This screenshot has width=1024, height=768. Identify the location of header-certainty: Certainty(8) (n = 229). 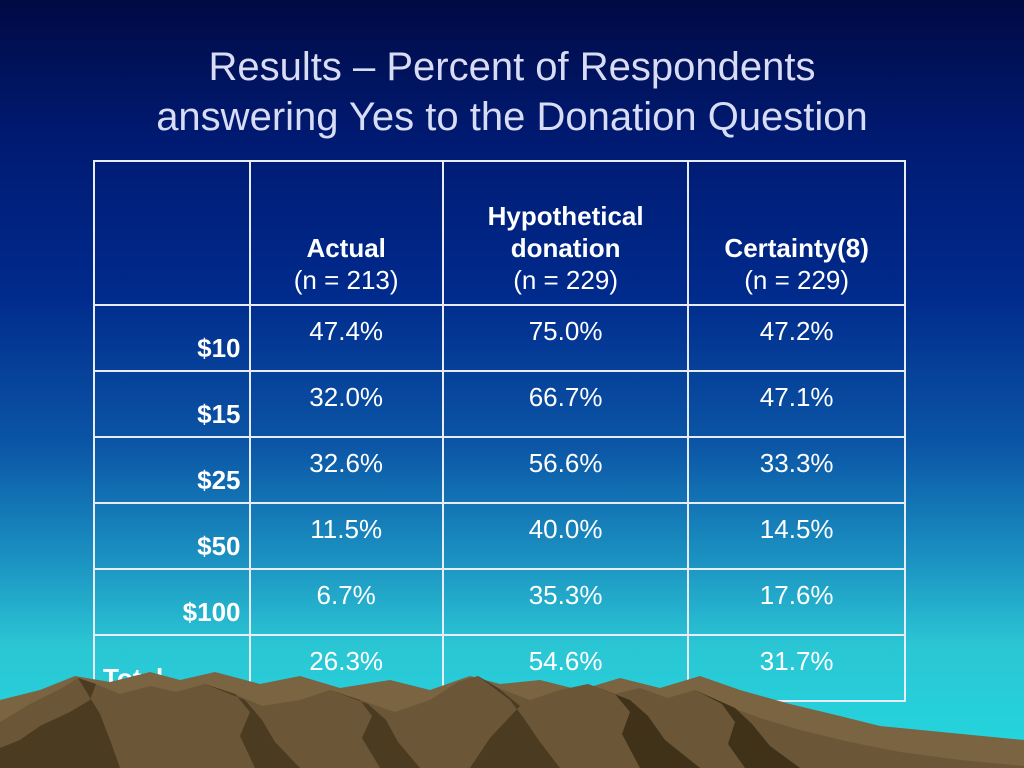
(796, 233).